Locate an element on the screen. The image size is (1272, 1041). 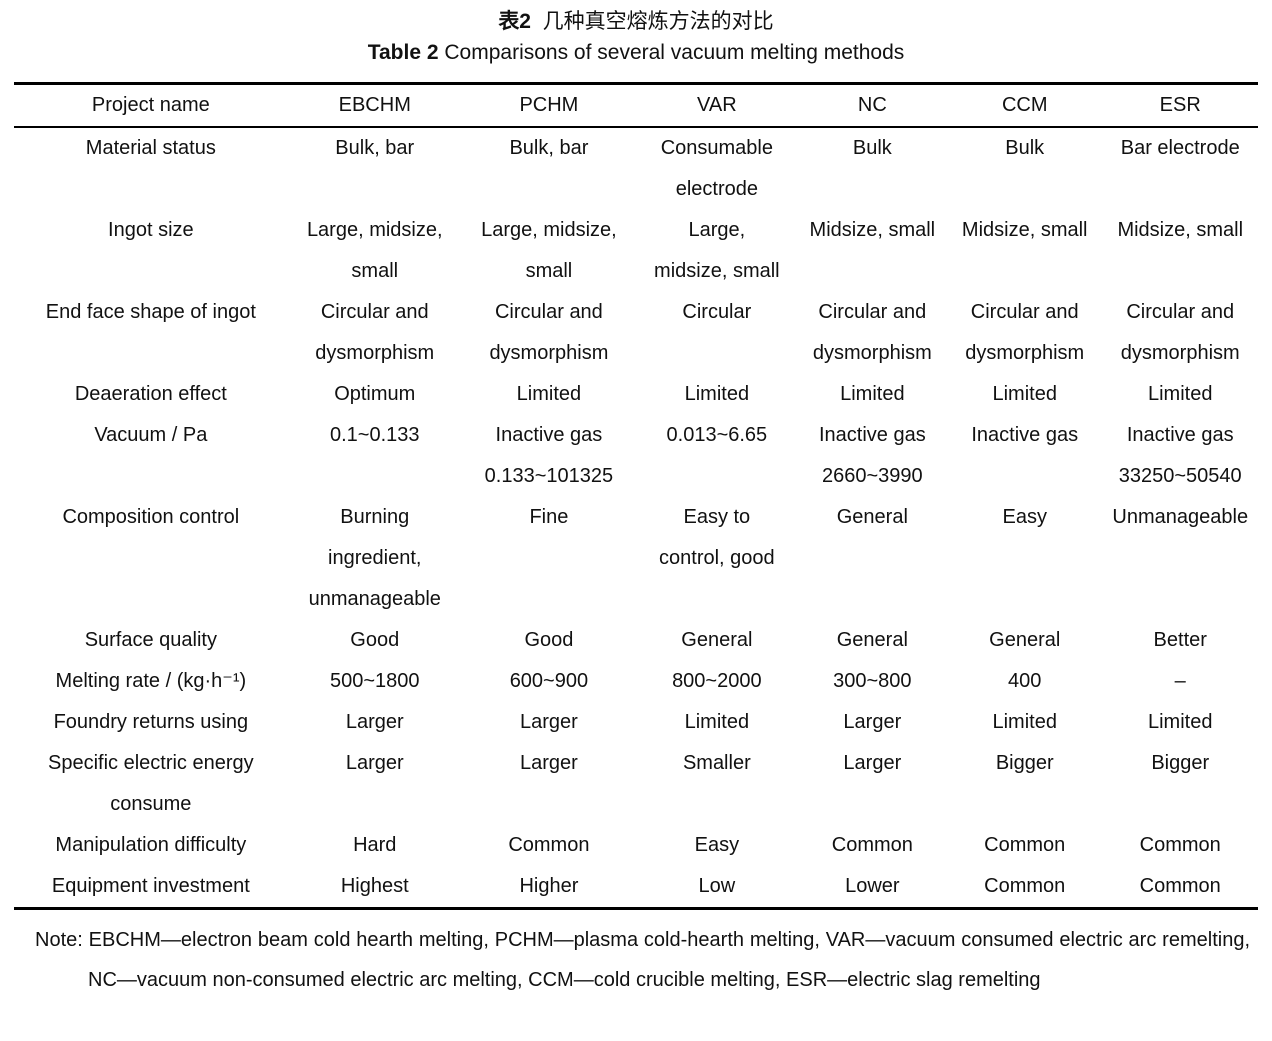
table-cell: Inactive gas 0.133~101325 is located at coordinates (549, 455).